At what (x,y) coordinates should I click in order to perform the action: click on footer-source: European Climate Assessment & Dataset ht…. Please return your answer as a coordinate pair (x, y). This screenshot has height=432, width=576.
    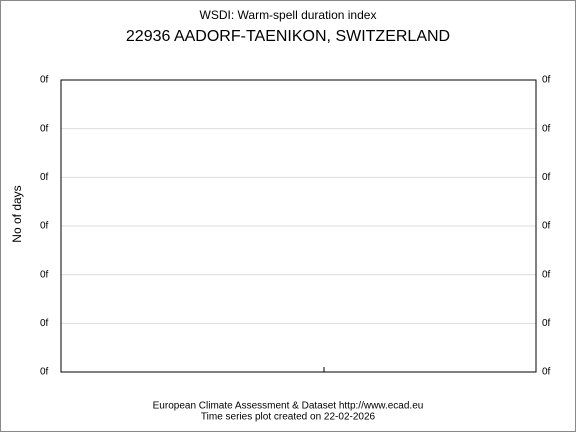
    Looking at the image, I should click on (288, 406).